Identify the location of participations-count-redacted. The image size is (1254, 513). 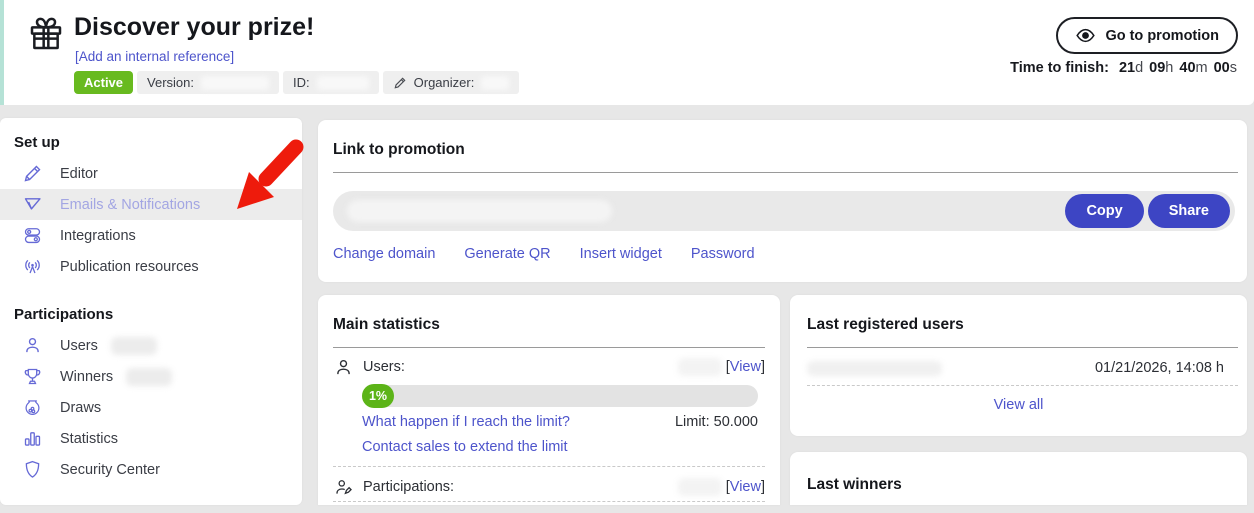
(699, 487).